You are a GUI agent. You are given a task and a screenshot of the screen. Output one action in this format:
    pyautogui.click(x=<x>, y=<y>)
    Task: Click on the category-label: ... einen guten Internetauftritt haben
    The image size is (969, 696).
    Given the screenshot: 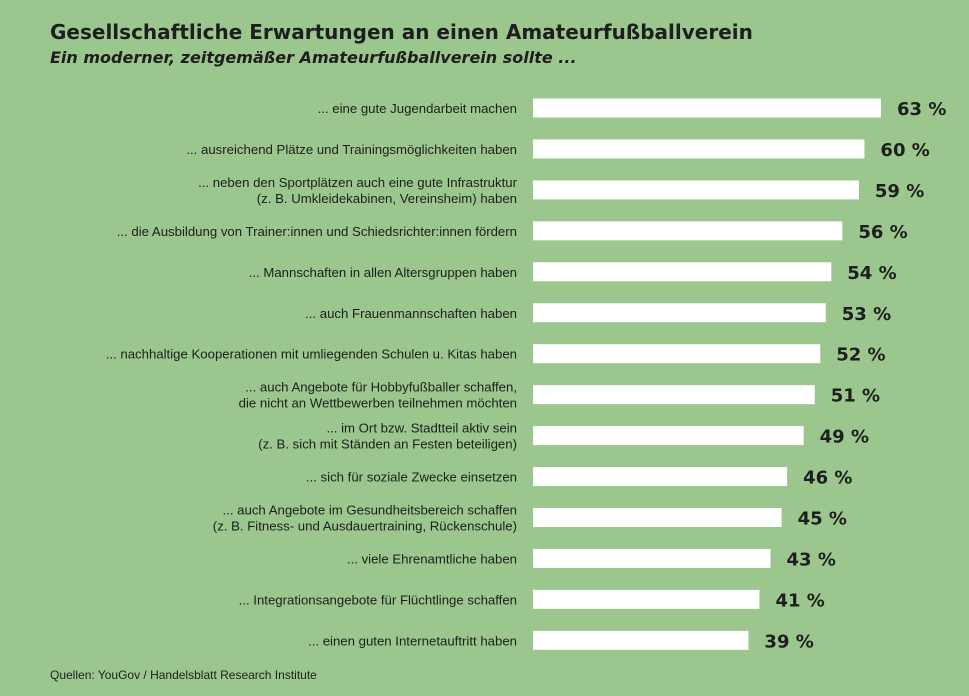 What is the action you would take?
    pyautogui.click(x=412, y=640)
    